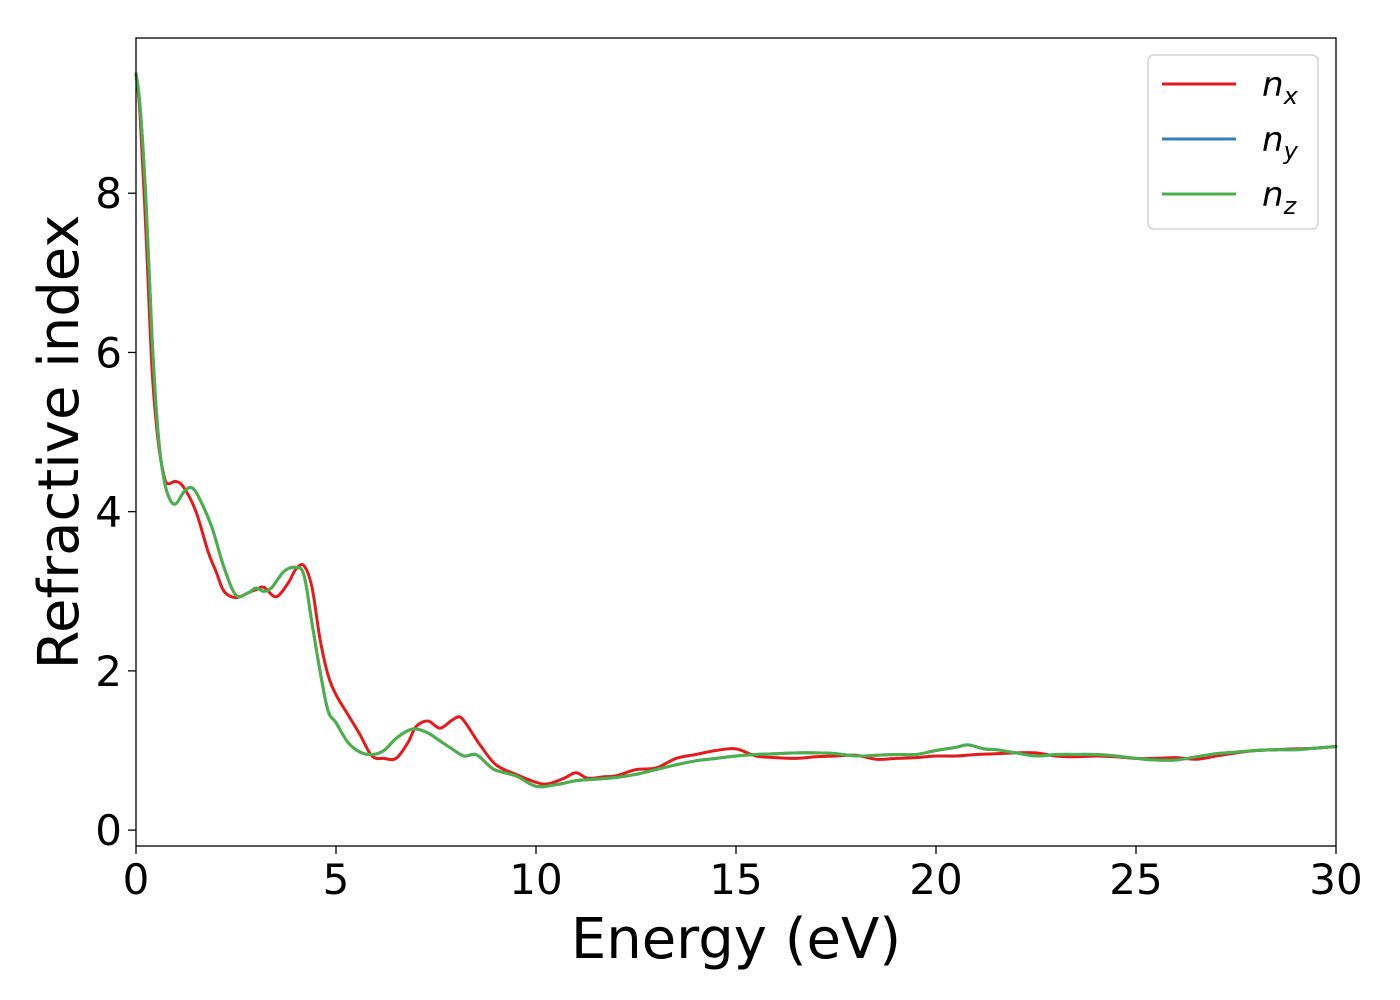 The height and width of the screenshot is (1000, 1400). I want to click on legend-label-nx: nx, so click(1280, 87).